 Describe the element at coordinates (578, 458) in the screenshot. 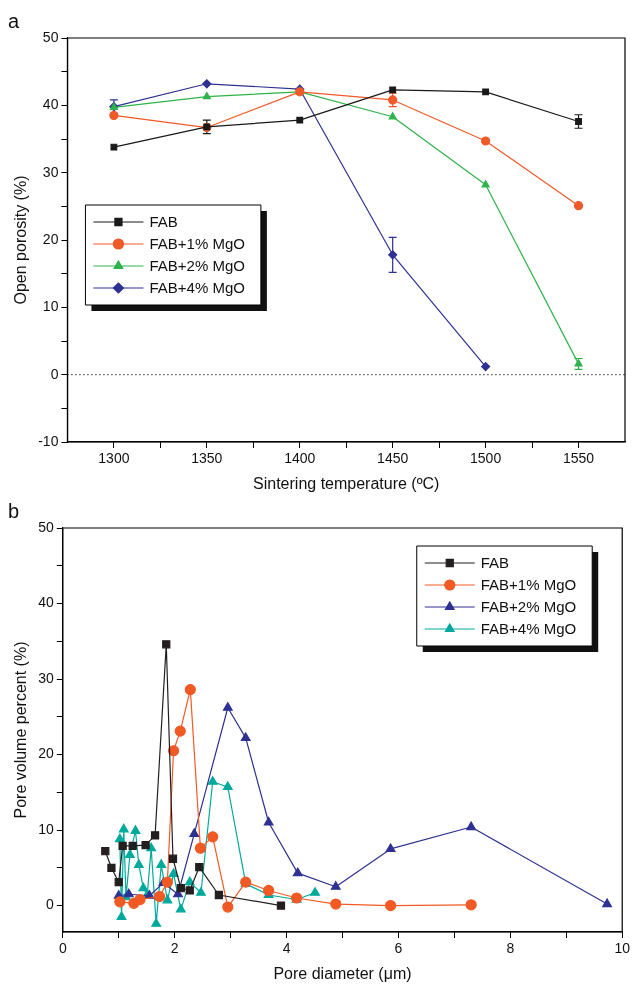

I see `x-tick-label: 1550` at that location.